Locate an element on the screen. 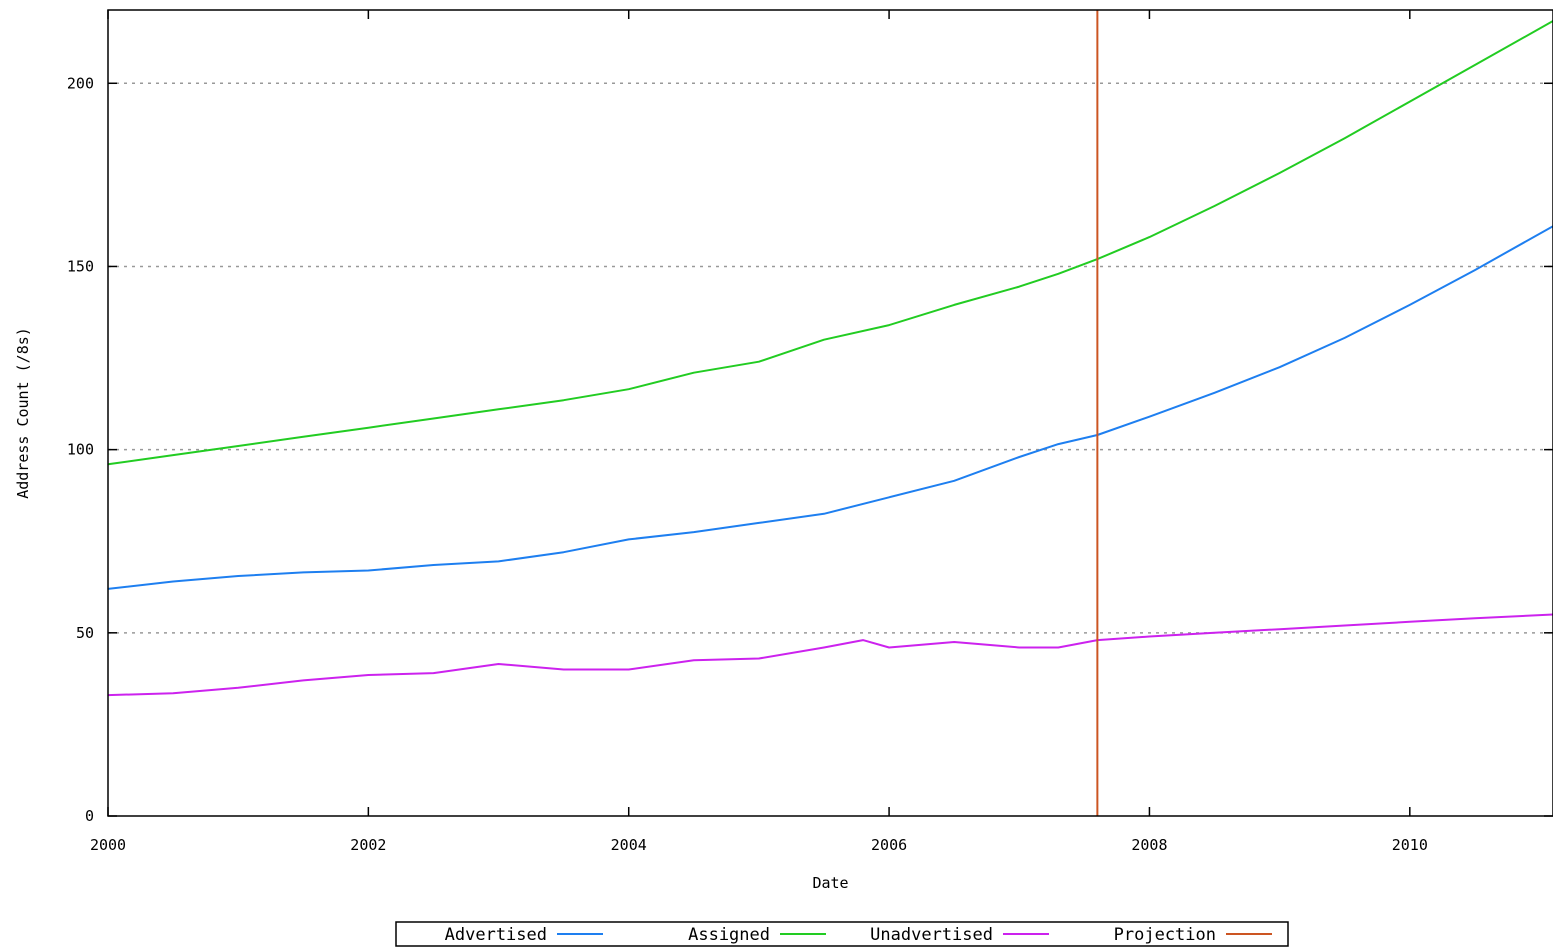 The height and width of the screenshot is (947, 1553). x-tick-label: 2004 is located at coordinates (629, 845).